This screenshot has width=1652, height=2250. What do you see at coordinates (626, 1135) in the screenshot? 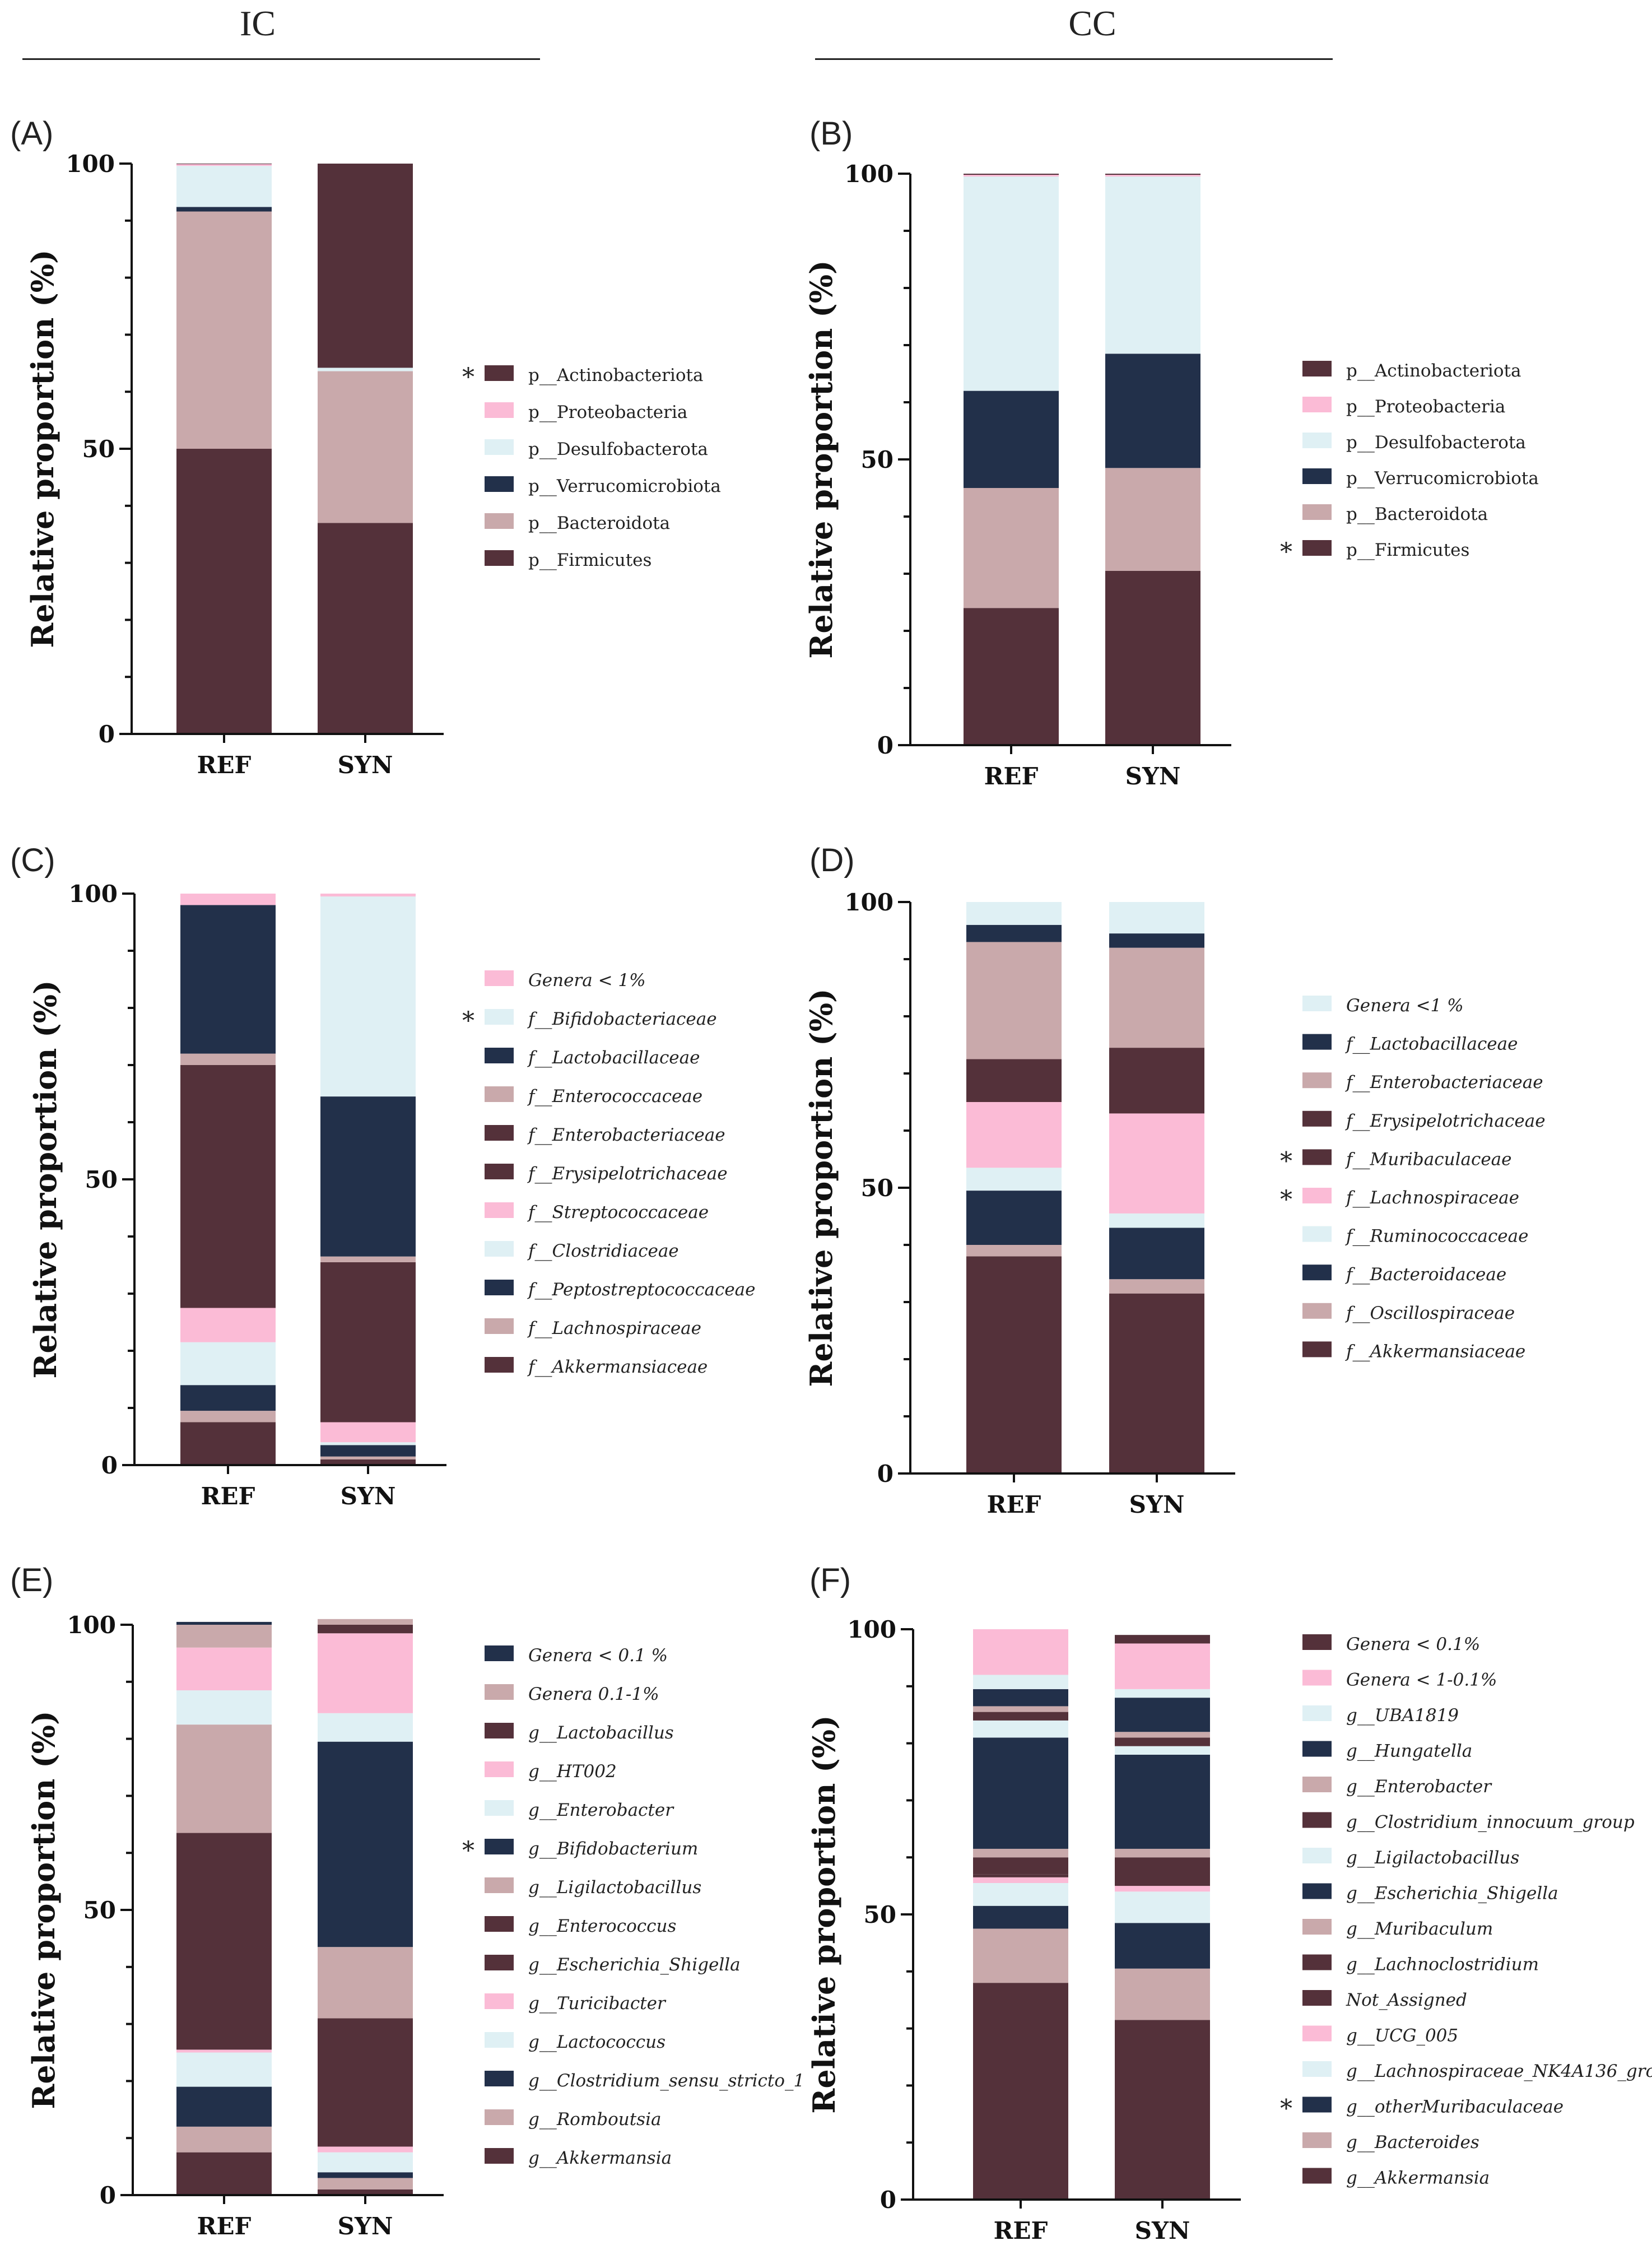
I see `panel-c-legend-label-6: f__Enterobacteriaceae` at bounding box center [626, 1135].